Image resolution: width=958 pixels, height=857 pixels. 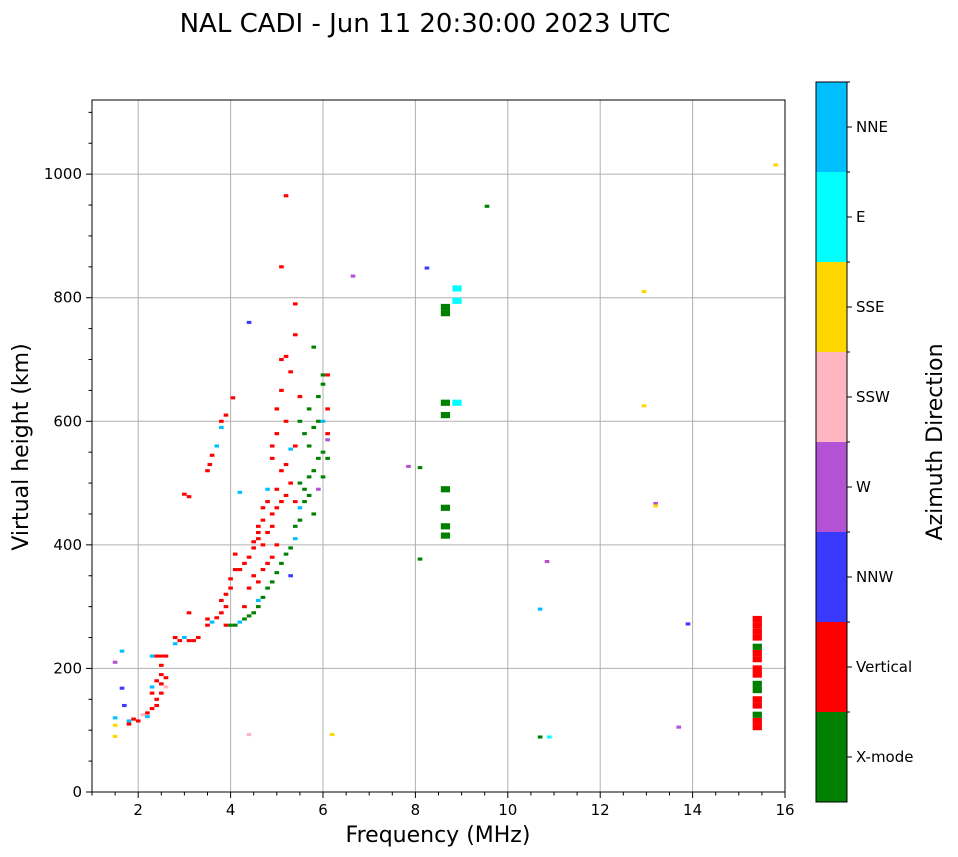 What do you see at coordinates (884, 667) in the screenshot?
I see `colorbar-category-label: Vertical` at bounding box center [884, 667].